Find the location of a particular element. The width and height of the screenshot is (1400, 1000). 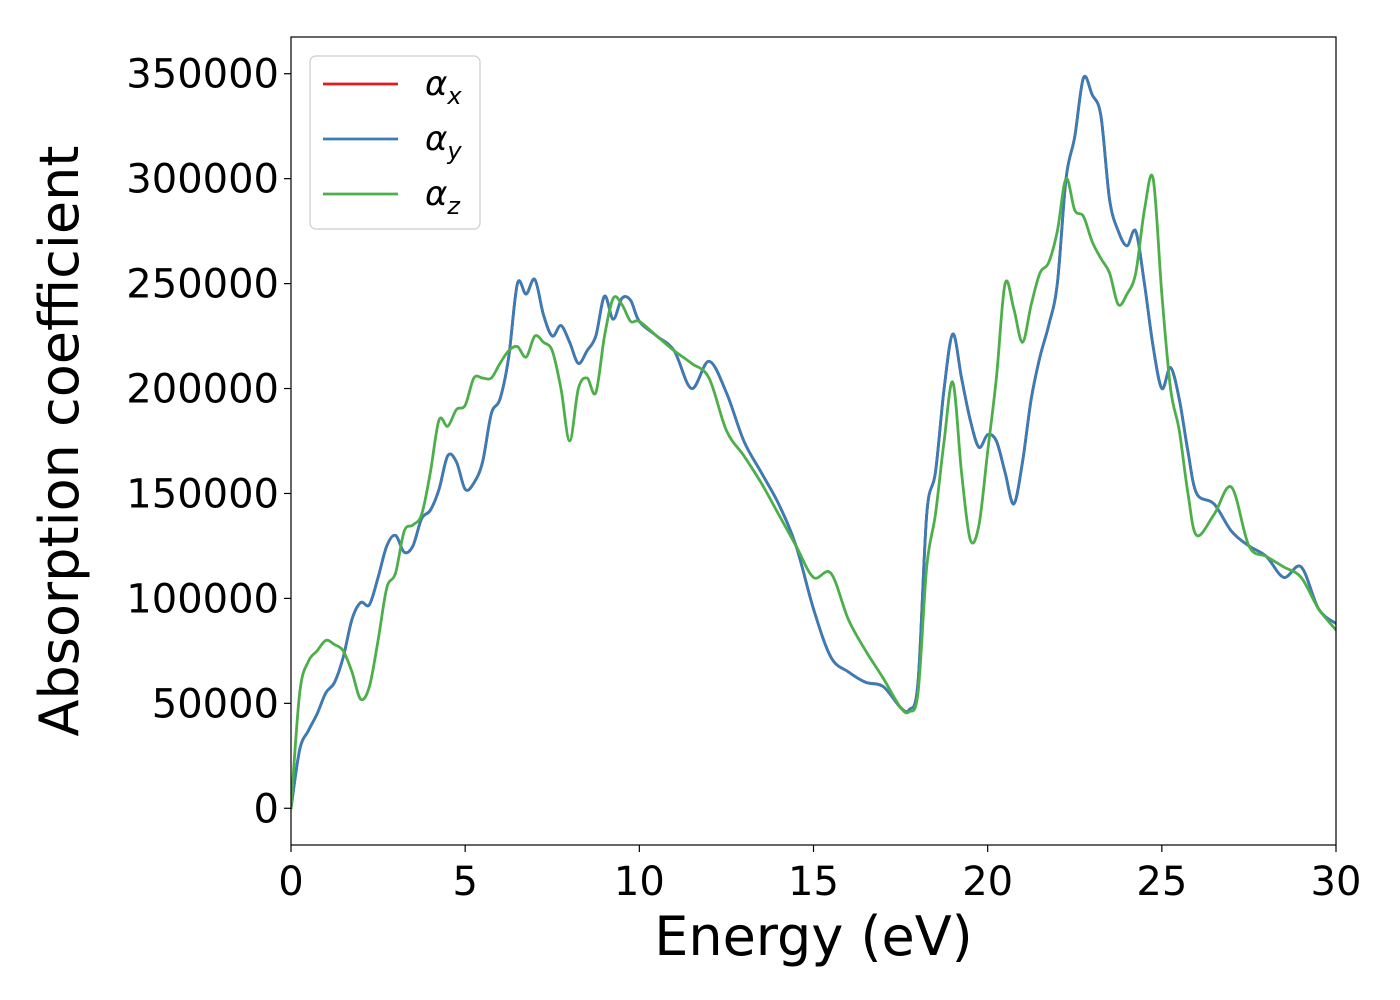

y-tick-label: 200000 is located at coordinates (202, 390).